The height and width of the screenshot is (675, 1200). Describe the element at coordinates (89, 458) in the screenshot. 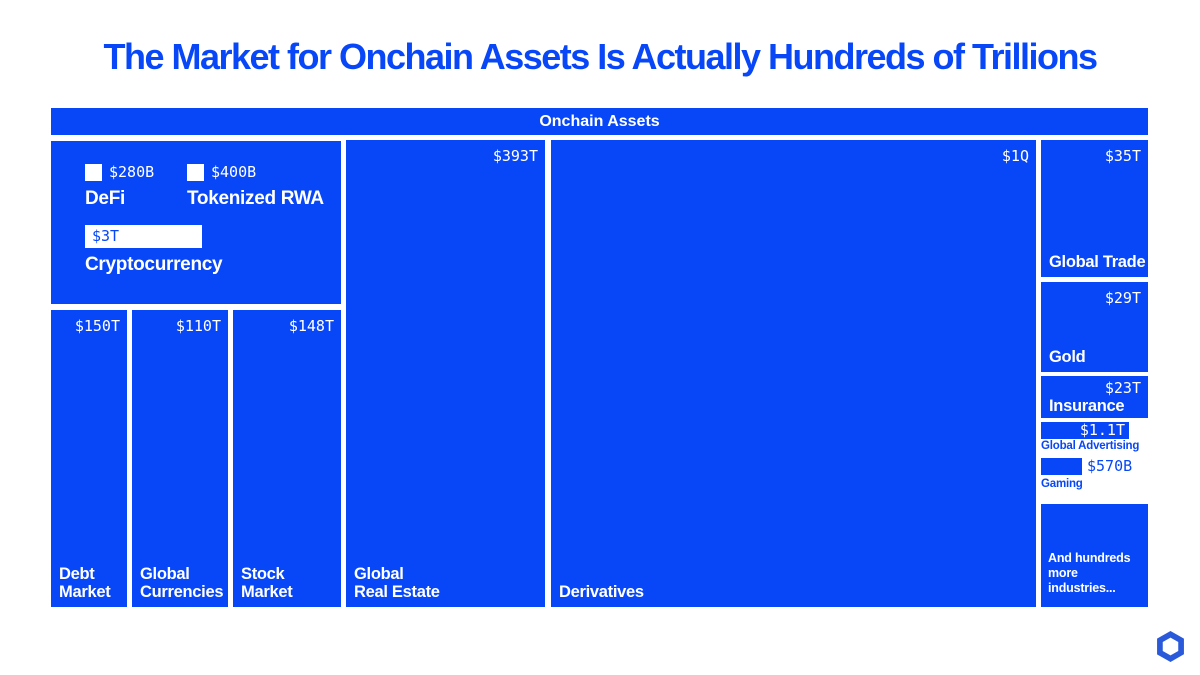

I see `treemap-cell-debt-market: $150T Debt Market` at that location.